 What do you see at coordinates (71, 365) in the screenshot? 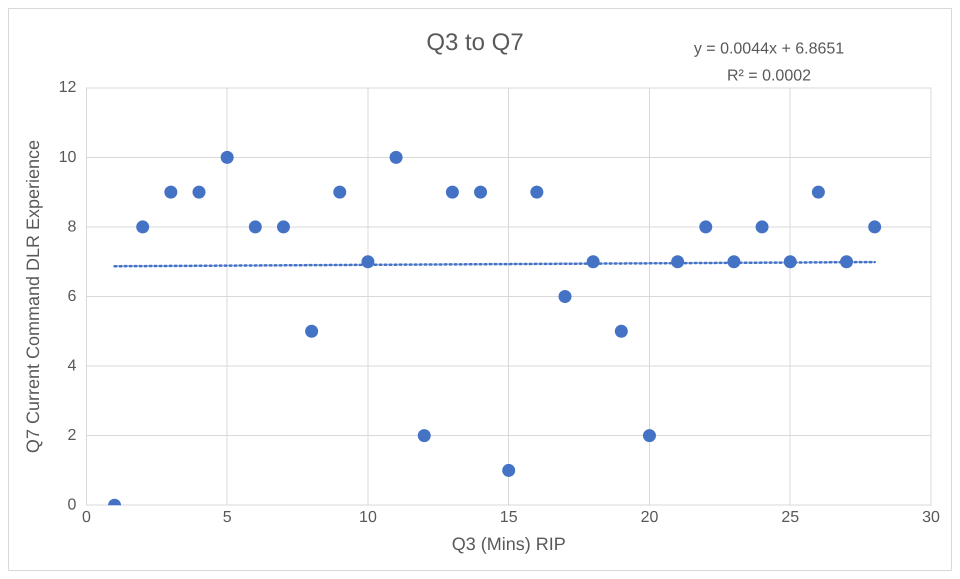
I see `y-tick-label: 4` at bounding box center [71, 365].